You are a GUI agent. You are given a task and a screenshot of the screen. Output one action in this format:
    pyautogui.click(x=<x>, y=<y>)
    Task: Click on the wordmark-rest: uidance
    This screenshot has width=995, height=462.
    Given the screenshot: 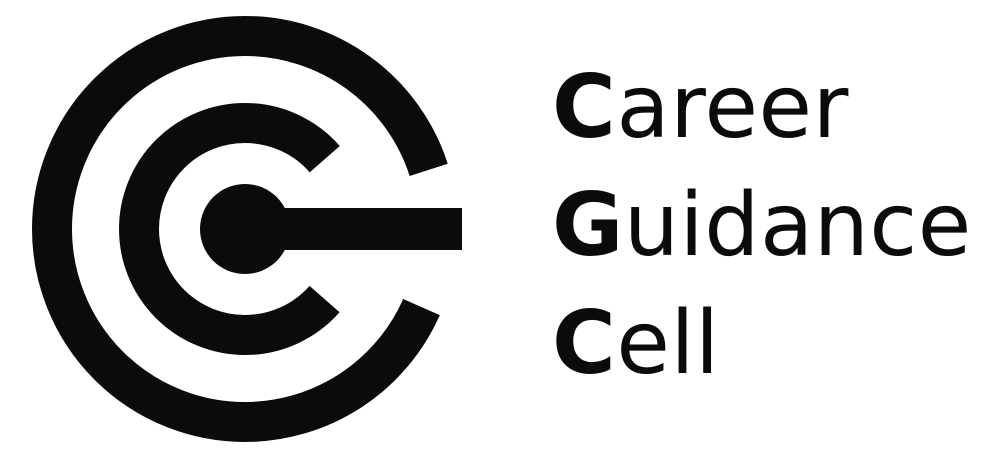 What is the action you would take?
    pyautogui.click(x=797, y=225)
    